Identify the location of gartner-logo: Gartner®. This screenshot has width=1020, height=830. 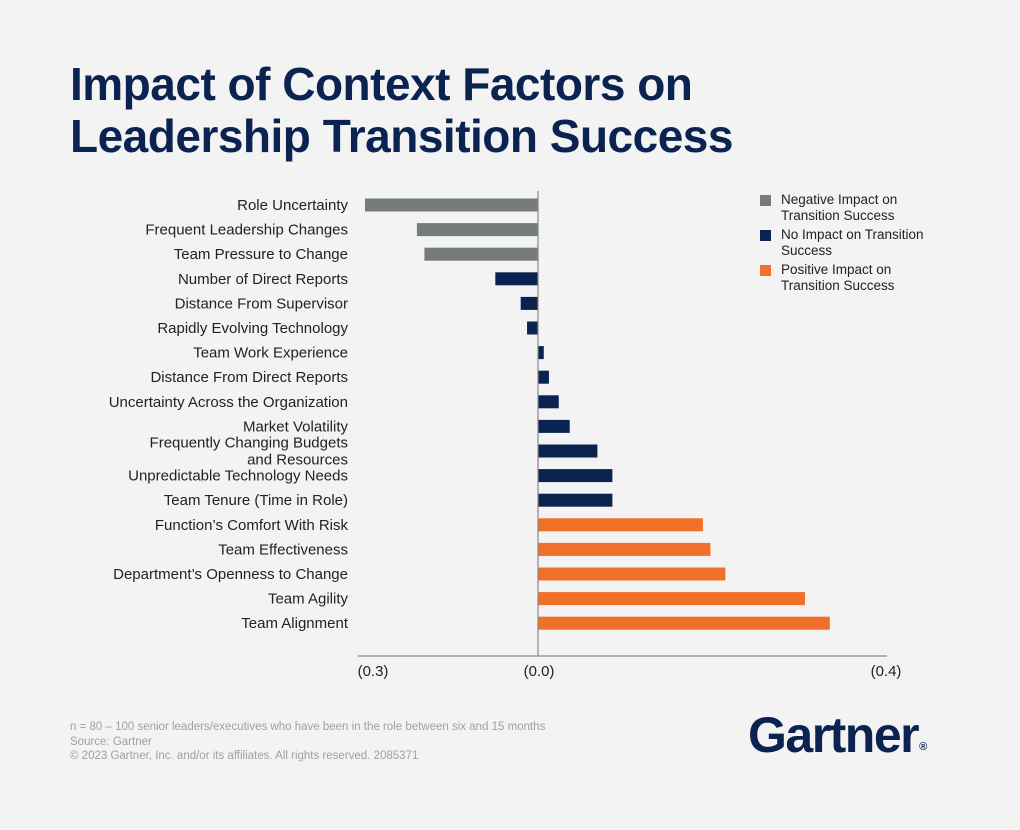
(837, 735).